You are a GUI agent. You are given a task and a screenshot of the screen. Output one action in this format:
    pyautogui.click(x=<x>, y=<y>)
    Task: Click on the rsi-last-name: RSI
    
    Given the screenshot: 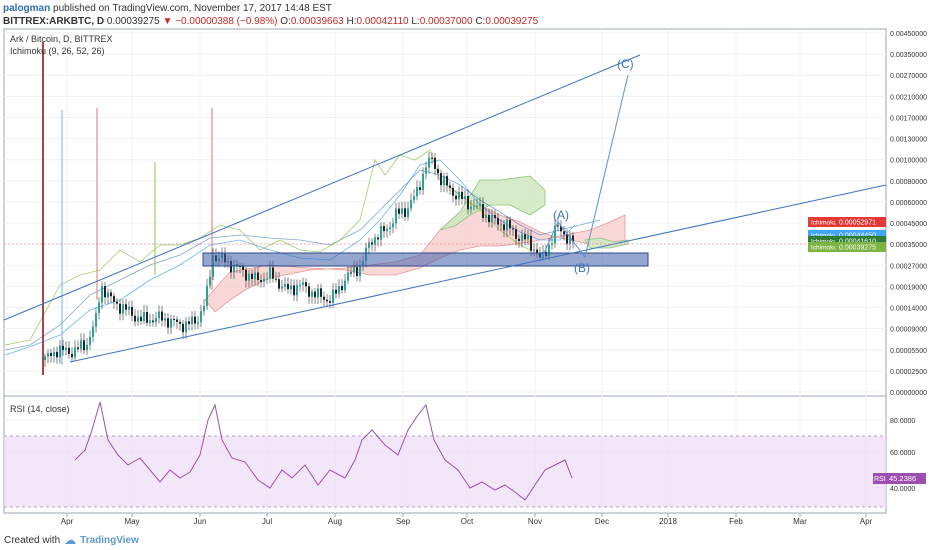 What is the action you would take?
    pyautogui.click(x=880, y=479)
    